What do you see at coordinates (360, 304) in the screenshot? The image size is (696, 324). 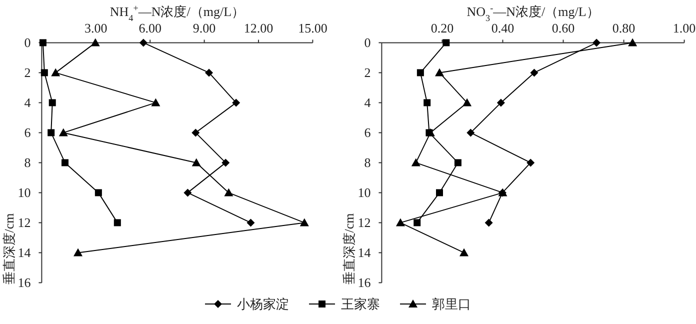 I see `legend-label: 王家寨` at bounding box center [360, 304].